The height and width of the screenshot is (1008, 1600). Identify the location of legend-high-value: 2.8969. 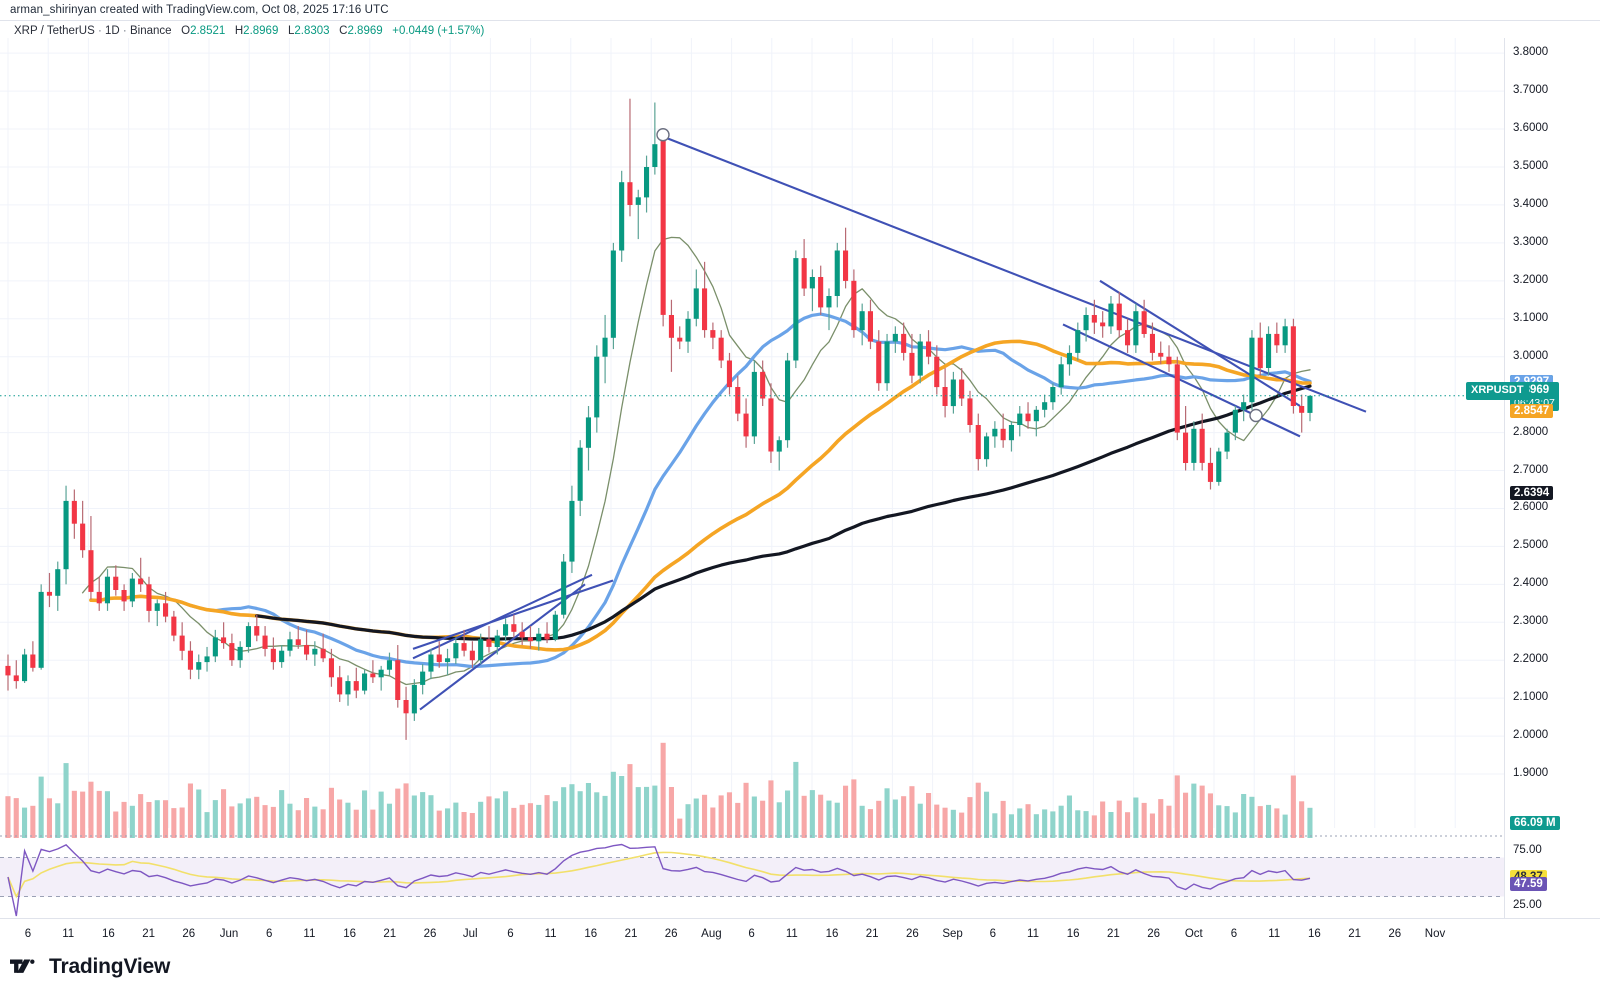
(261, 31).